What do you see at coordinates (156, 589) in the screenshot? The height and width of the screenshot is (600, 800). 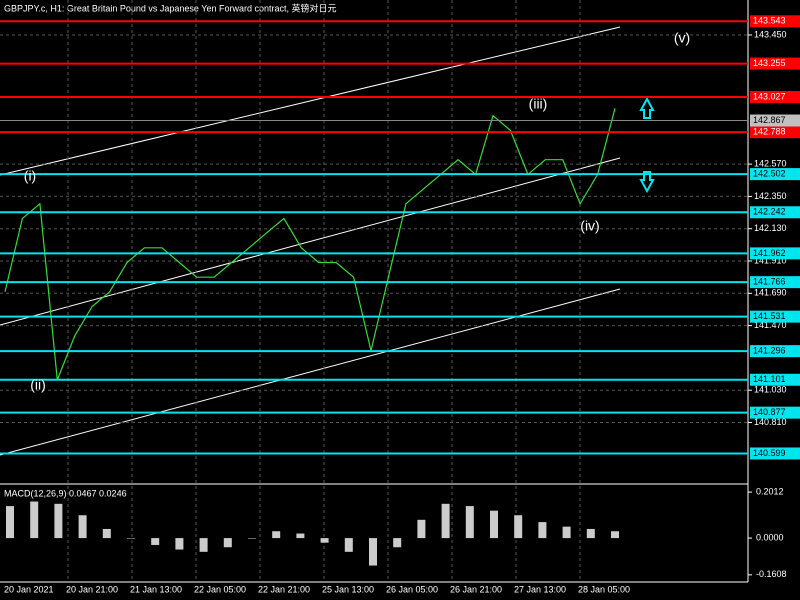 I see `x-tick-label: 21 Jan 13:00` at bounding box center [156, 589].